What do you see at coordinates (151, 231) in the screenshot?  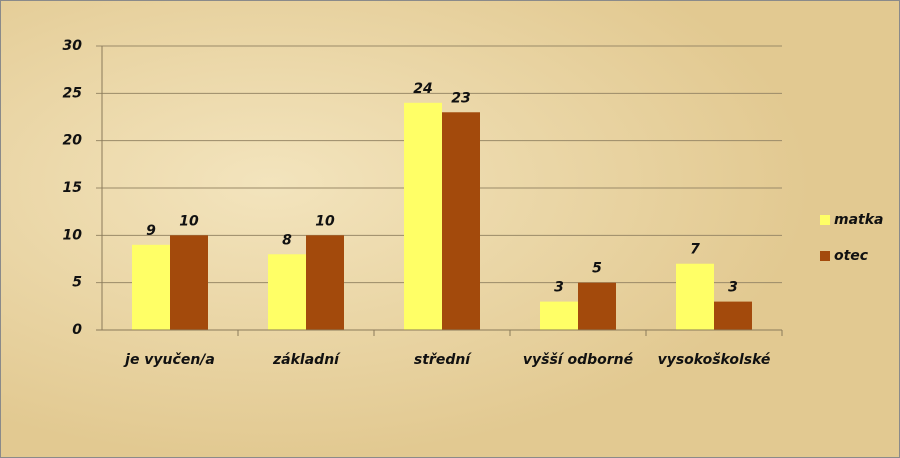 I see `data-label: 9` at bounding box center [151, 231].